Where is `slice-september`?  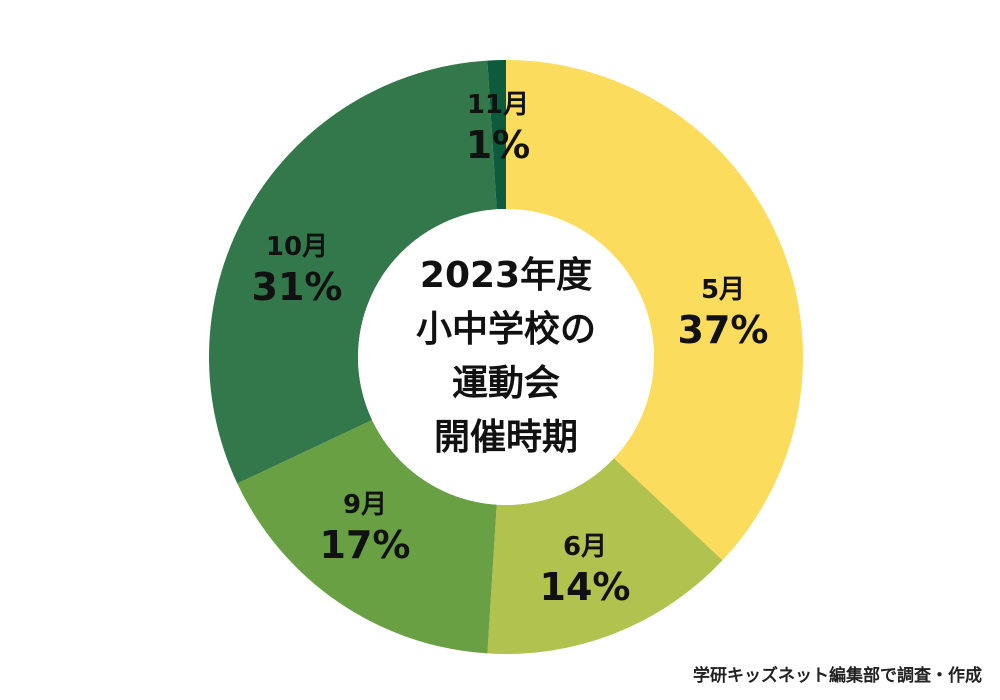
slice-september is located at coordinates (367, 537).